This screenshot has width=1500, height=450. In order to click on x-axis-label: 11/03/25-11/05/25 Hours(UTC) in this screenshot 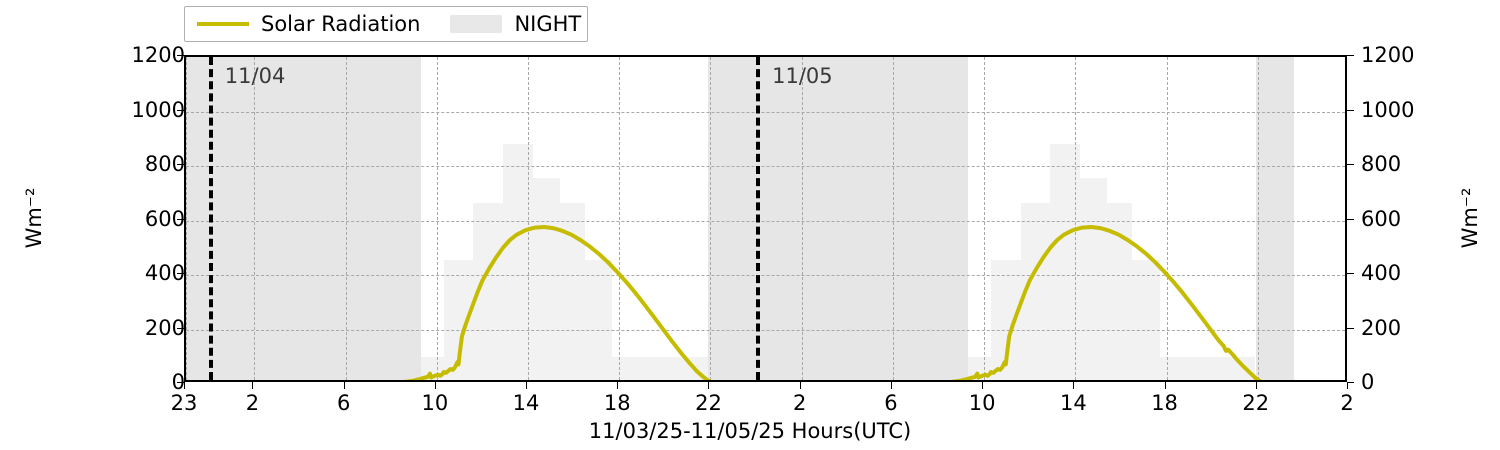, I will do `click(750, 431)`.